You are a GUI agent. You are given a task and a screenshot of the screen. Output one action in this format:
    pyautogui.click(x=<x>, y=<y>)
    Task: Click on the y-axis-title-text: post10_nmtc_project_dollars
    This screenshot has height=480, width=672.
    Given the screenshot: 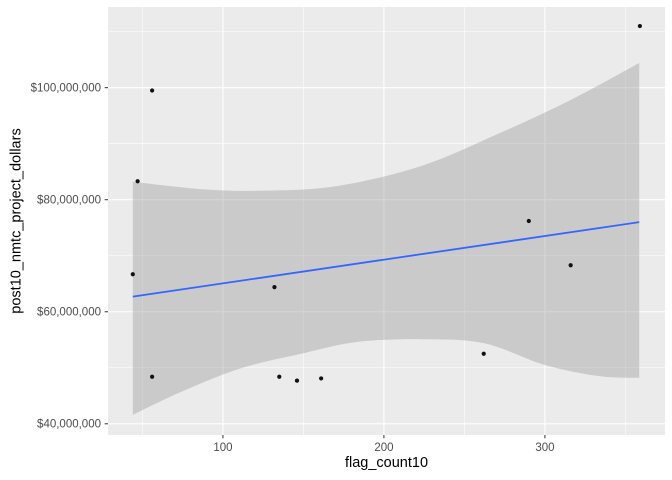 What is the action you would take?
    pyautogui.click(x=17, y=221)
    